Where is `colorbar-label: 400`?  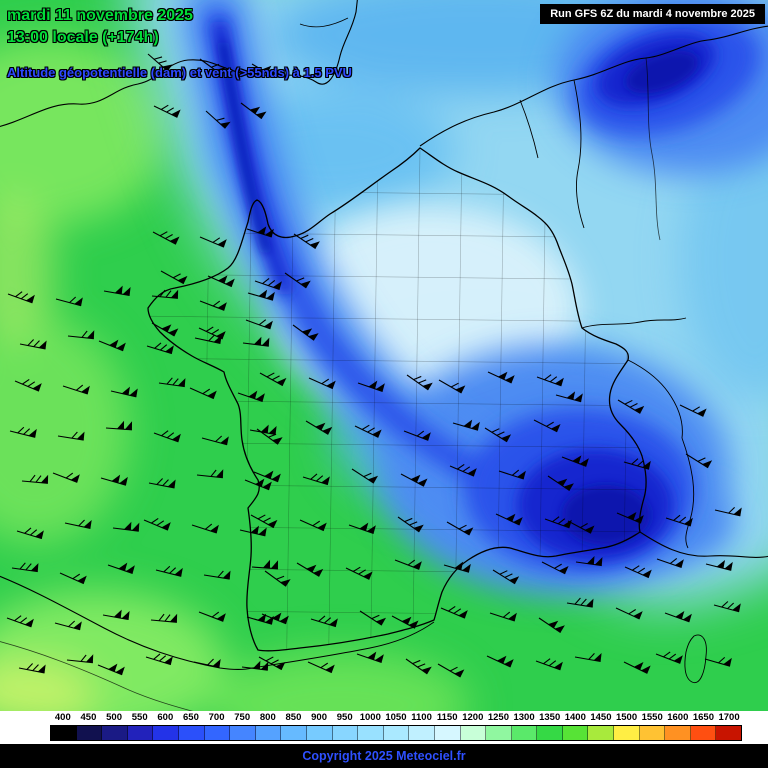
colorbar-label: 400 is located at coordinates (62, 717).